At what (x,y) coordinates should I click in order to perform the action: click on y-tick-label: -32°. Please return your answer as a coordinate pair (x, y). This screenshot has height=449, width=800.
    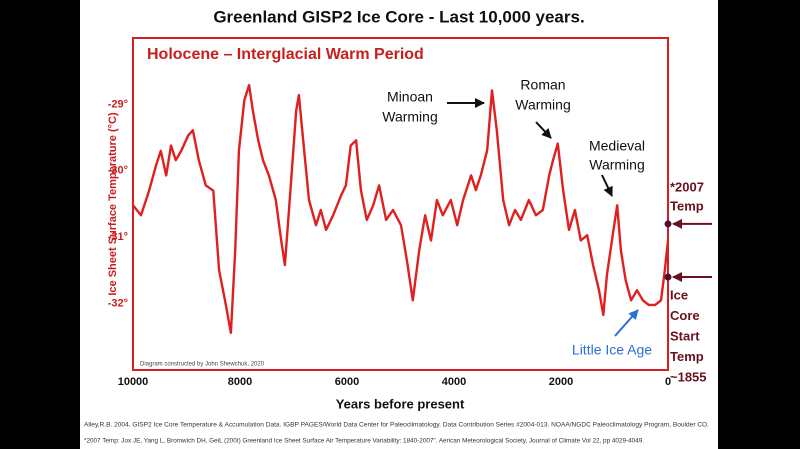
    Looking at the image, I should click on (118, 304).